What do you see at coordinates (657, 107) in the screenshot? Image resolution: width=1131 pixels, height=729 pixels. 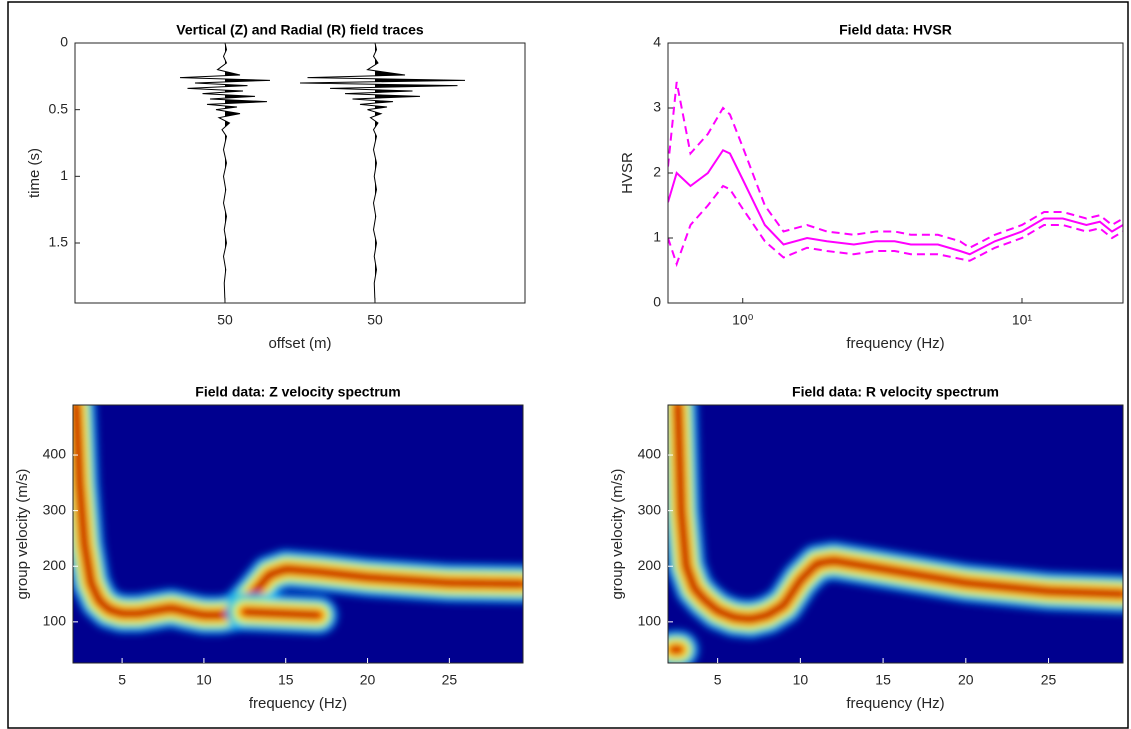 I see `y-tick-label: 3` at bounding box center [657, 107].